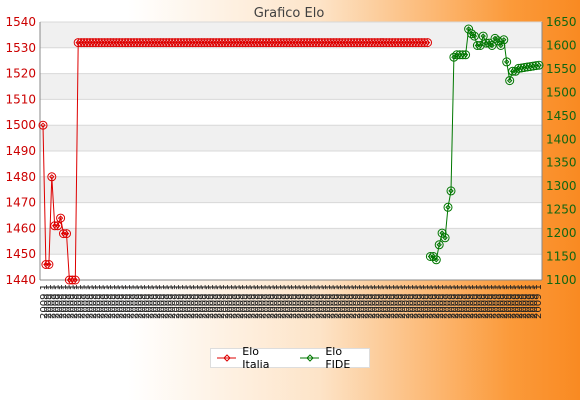  I want to click on series-elo-fide, so click(484, 144).